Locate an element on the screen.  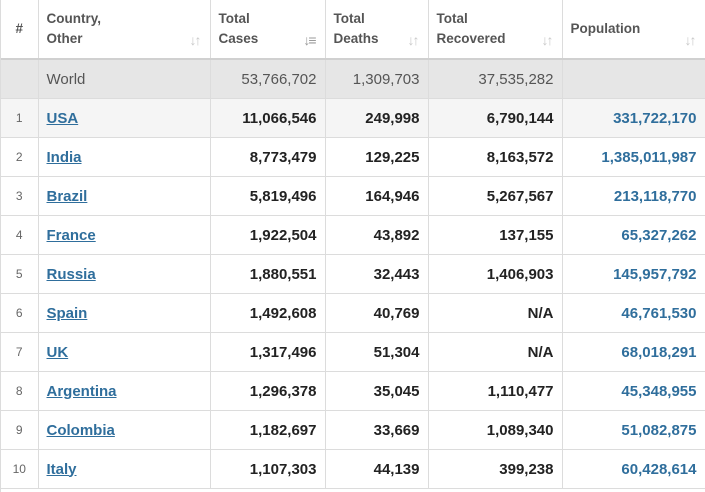
country-link: Colombia is located at coordinates (80, 430).